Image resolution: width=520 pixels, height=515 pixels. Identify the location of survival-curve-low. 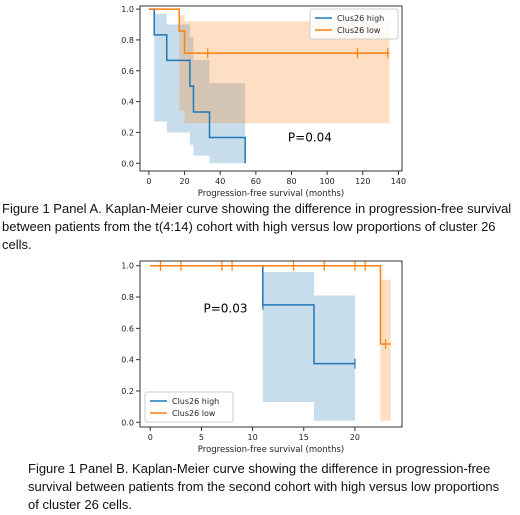
(269, 31).